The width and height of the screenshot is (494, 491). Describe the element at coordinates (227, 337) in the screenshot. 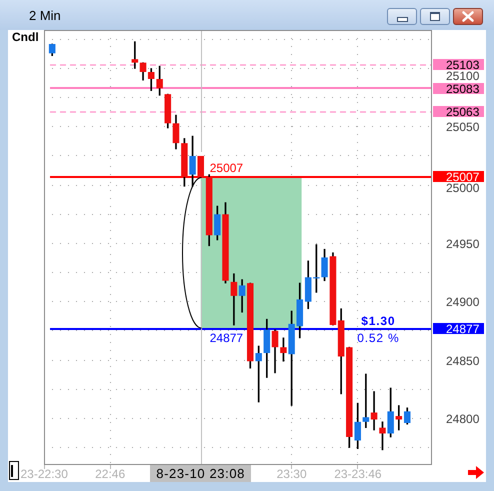

I see `ref-line-label: 24877` at that location.